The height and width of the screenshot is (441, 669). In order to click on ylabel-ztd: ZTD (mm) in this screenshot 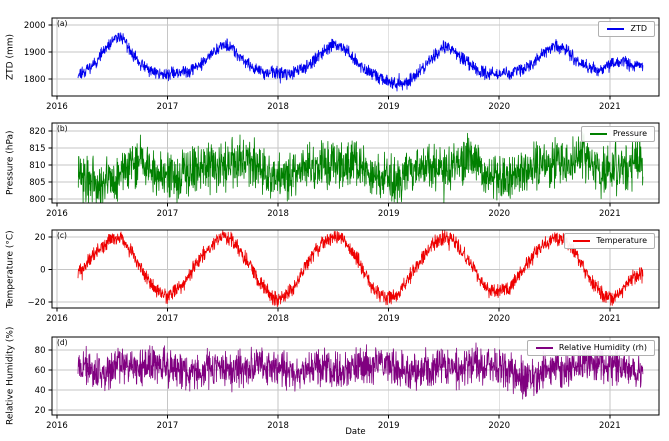, I will do `click(10, 57)`.